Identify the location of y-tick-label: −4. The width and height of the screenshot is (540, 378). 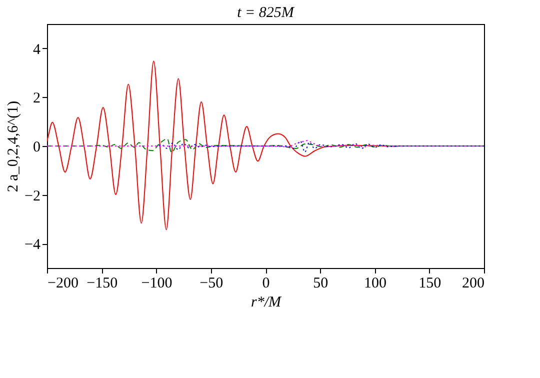
(32, 245).